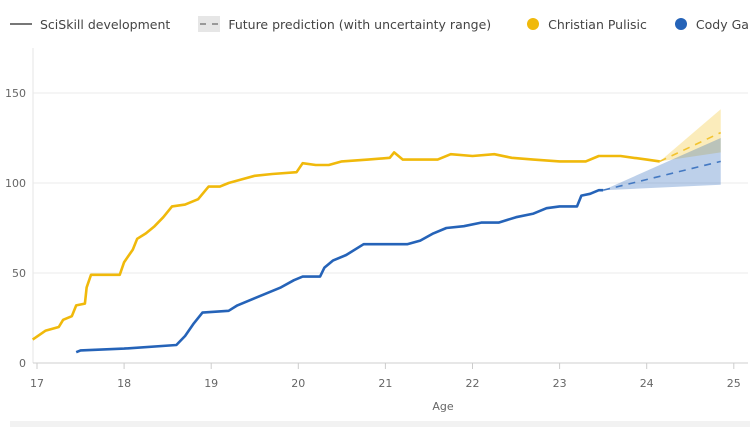 Image resolution: width=750 pixels, height=427 pixels. I want to click on legend-label: SciSkill development, so click(105, 24).